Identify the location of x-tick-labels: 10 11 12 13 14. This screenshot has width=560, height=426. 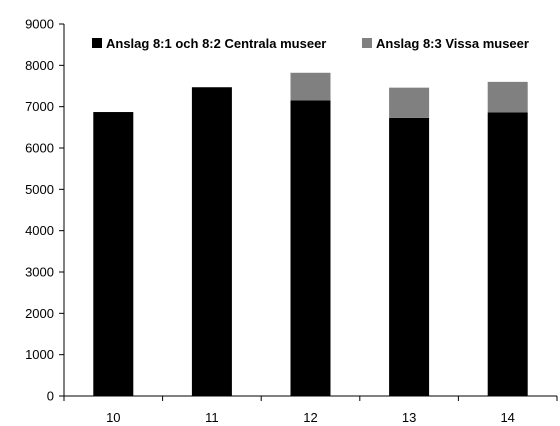
(310, 417).